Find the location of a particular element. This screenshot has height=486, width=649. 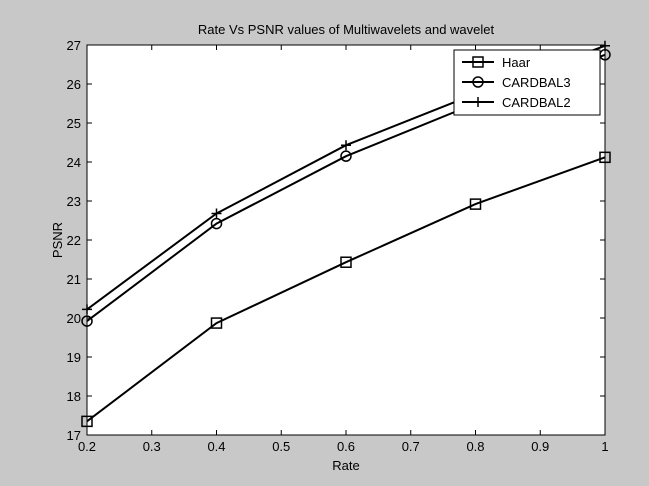

y-tick-label: 26 is located at coordinates (74, 84).